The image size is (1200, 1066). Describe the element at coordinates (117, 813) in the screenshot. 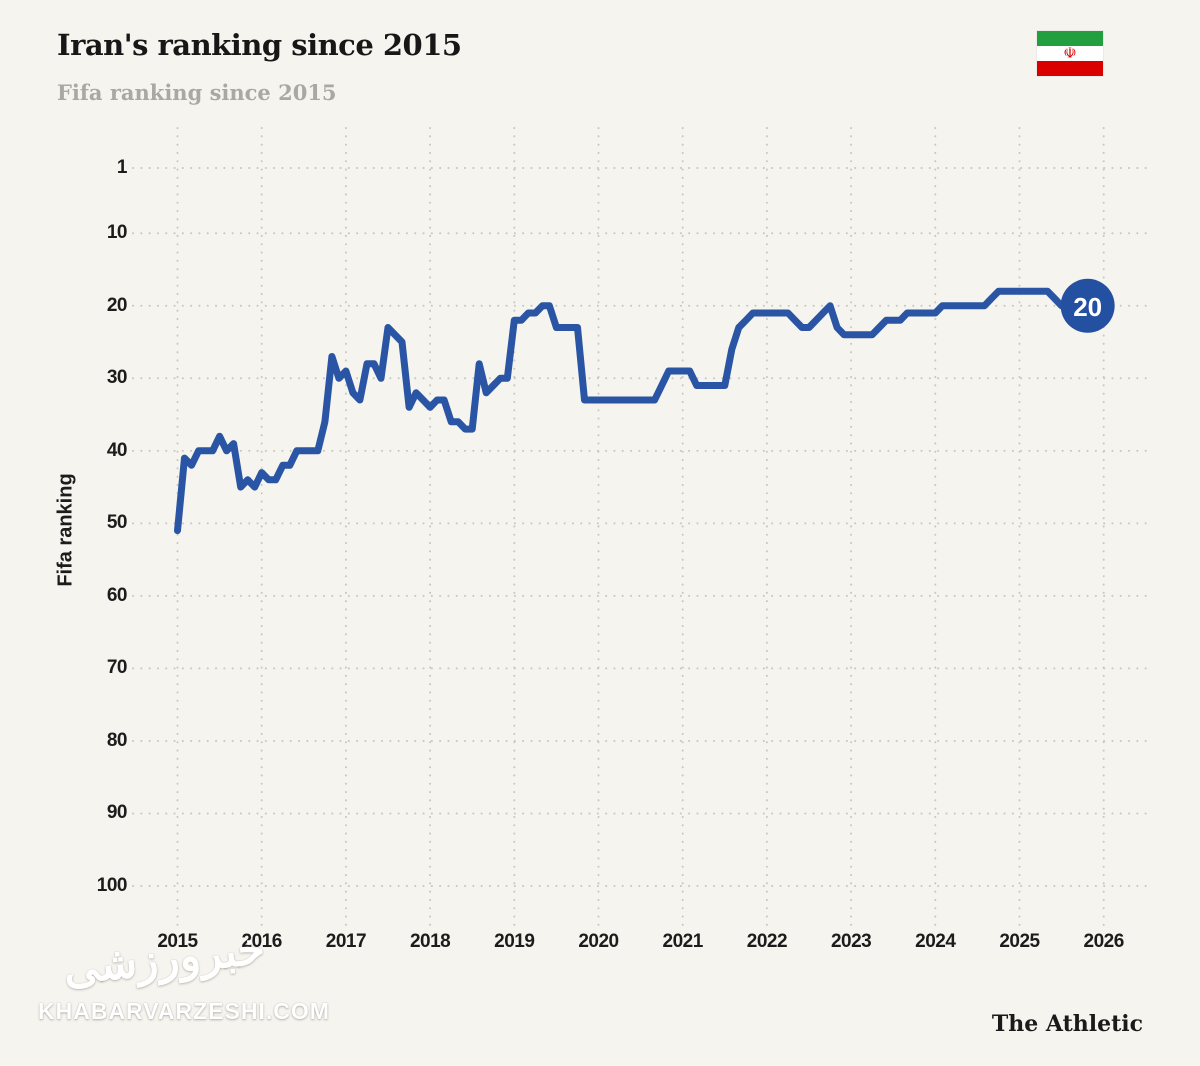

I see `y-tick-label: 90` at that location.